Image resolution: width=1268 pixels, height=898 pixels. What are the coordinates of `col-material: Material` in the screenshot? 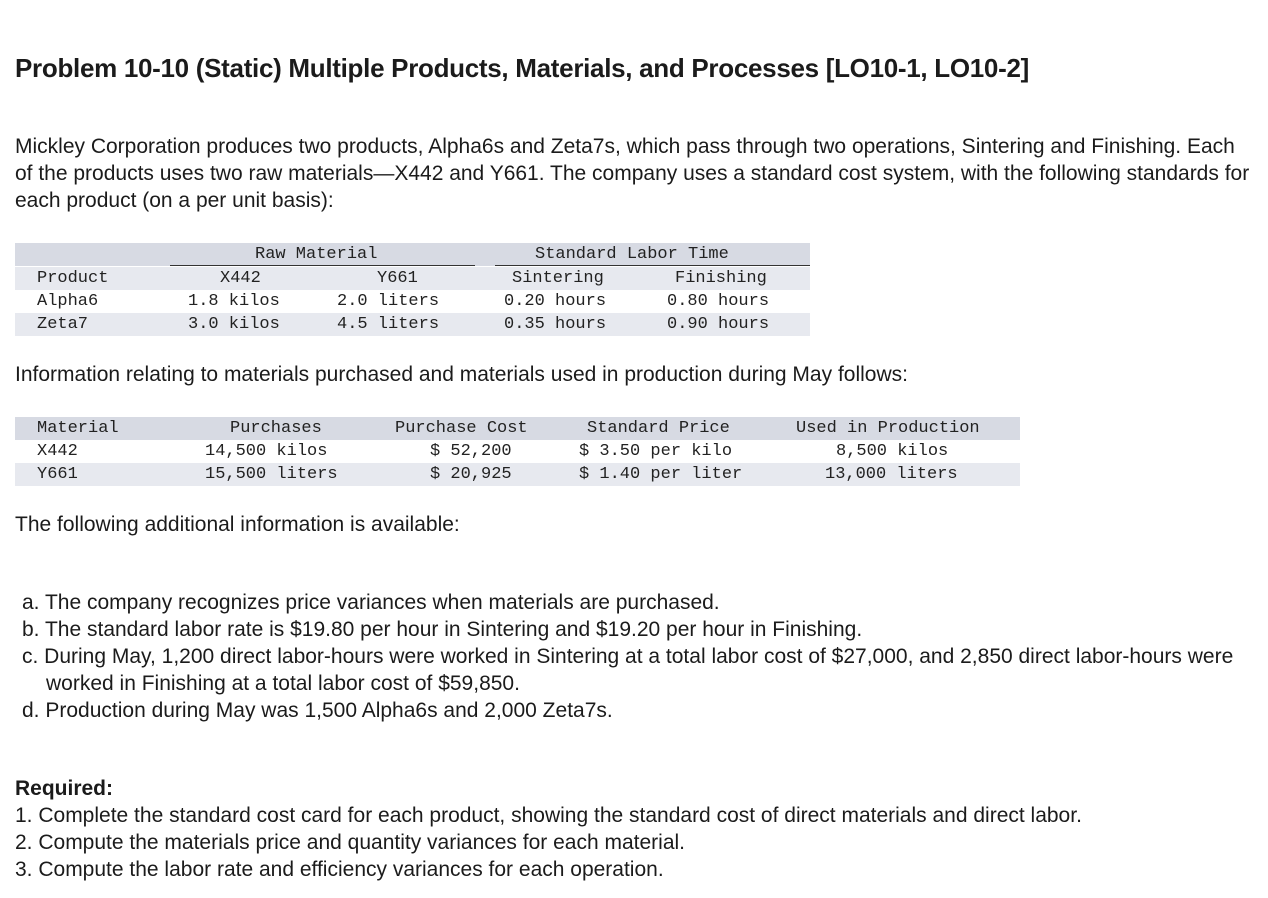 It's located at (78, 428).